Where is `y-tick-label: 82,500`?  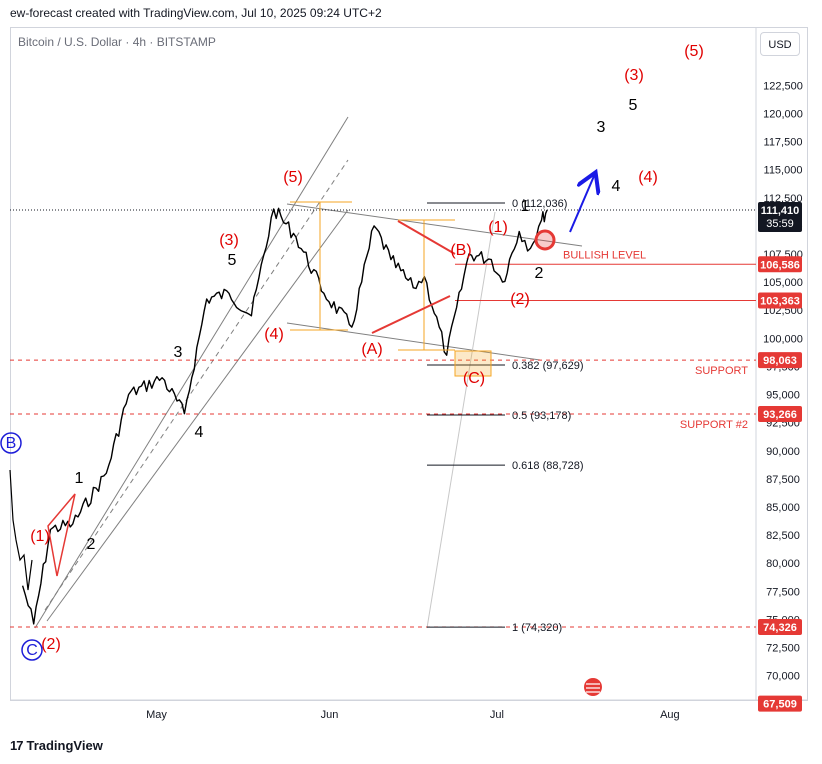
y-tick-label: 82,500 is located at coordinates (783, 536).